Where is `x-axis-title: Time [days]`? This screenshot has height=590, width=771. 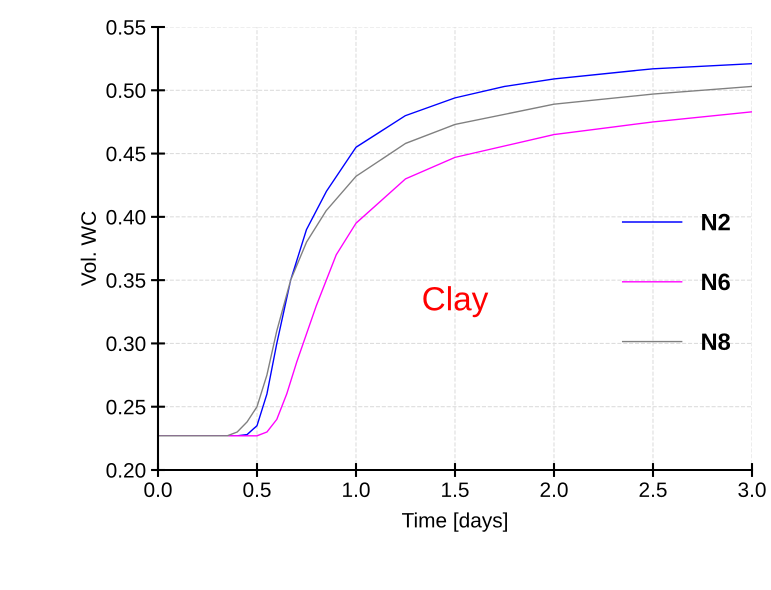
x-axis-title: Time [days] is located at coordinates (454, 522).